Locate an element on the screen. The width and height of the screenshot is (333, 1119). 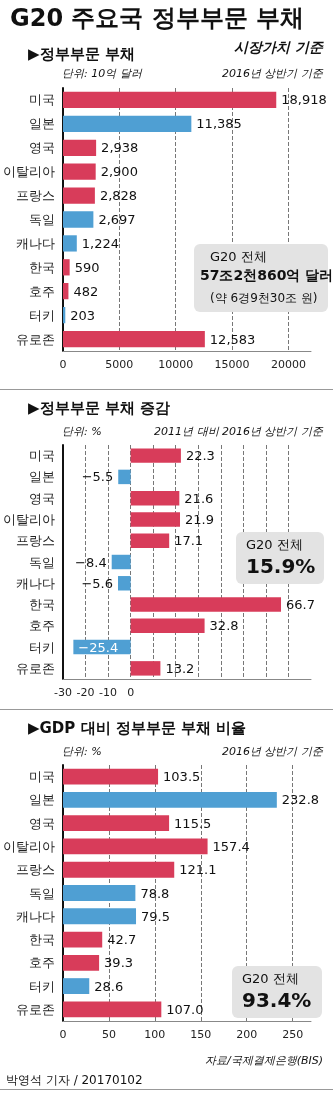
x-tick-label: 250 is located at coordinates (293, 1034).